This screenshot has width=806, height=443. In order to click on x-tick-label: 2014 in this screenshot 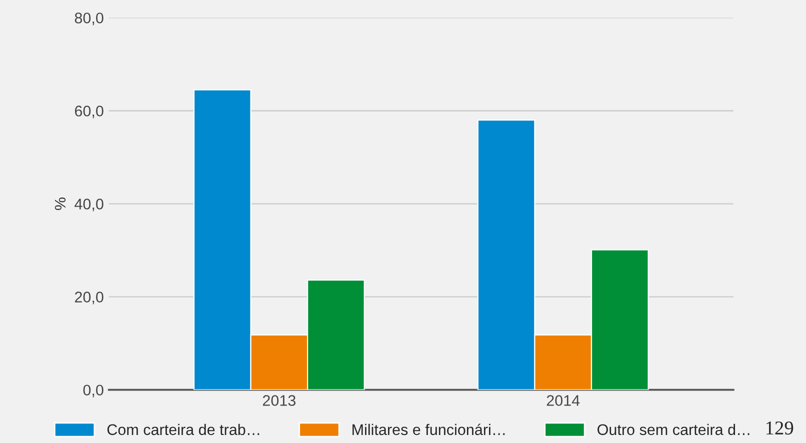, I will do `click(563, 400)`.